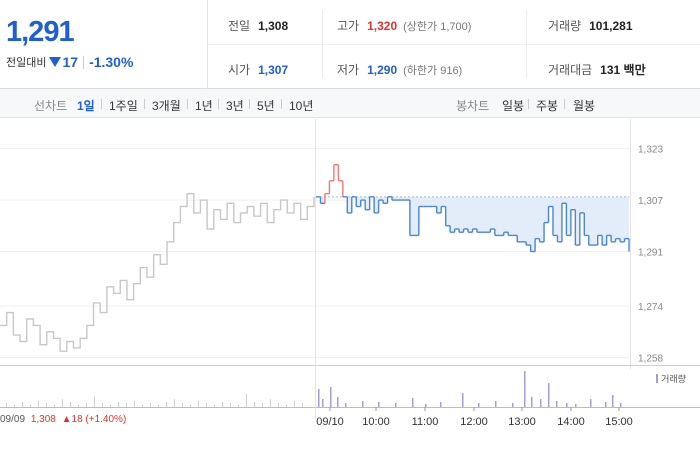 Image resolution: width=700 pixels, height=450 pixels. Describe the element at coordinates (104, 44) in the screenshot. I see `current-price-box: 1,291 전일대비 17 -1.30%` at that location.